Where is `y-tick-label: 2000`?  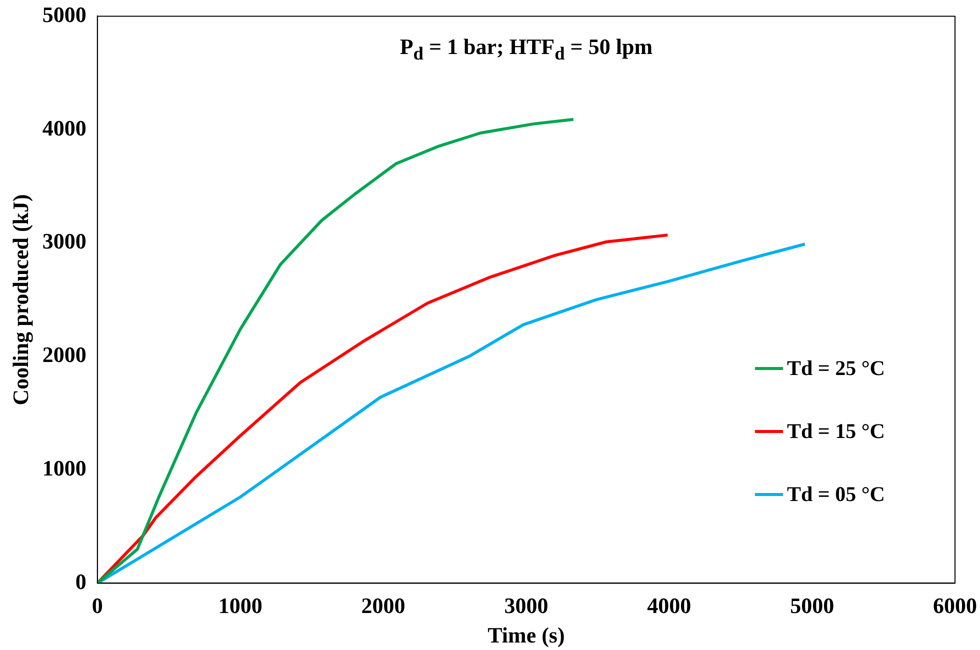 y-tick-label: 2000 is located at coordinates (64, 355).